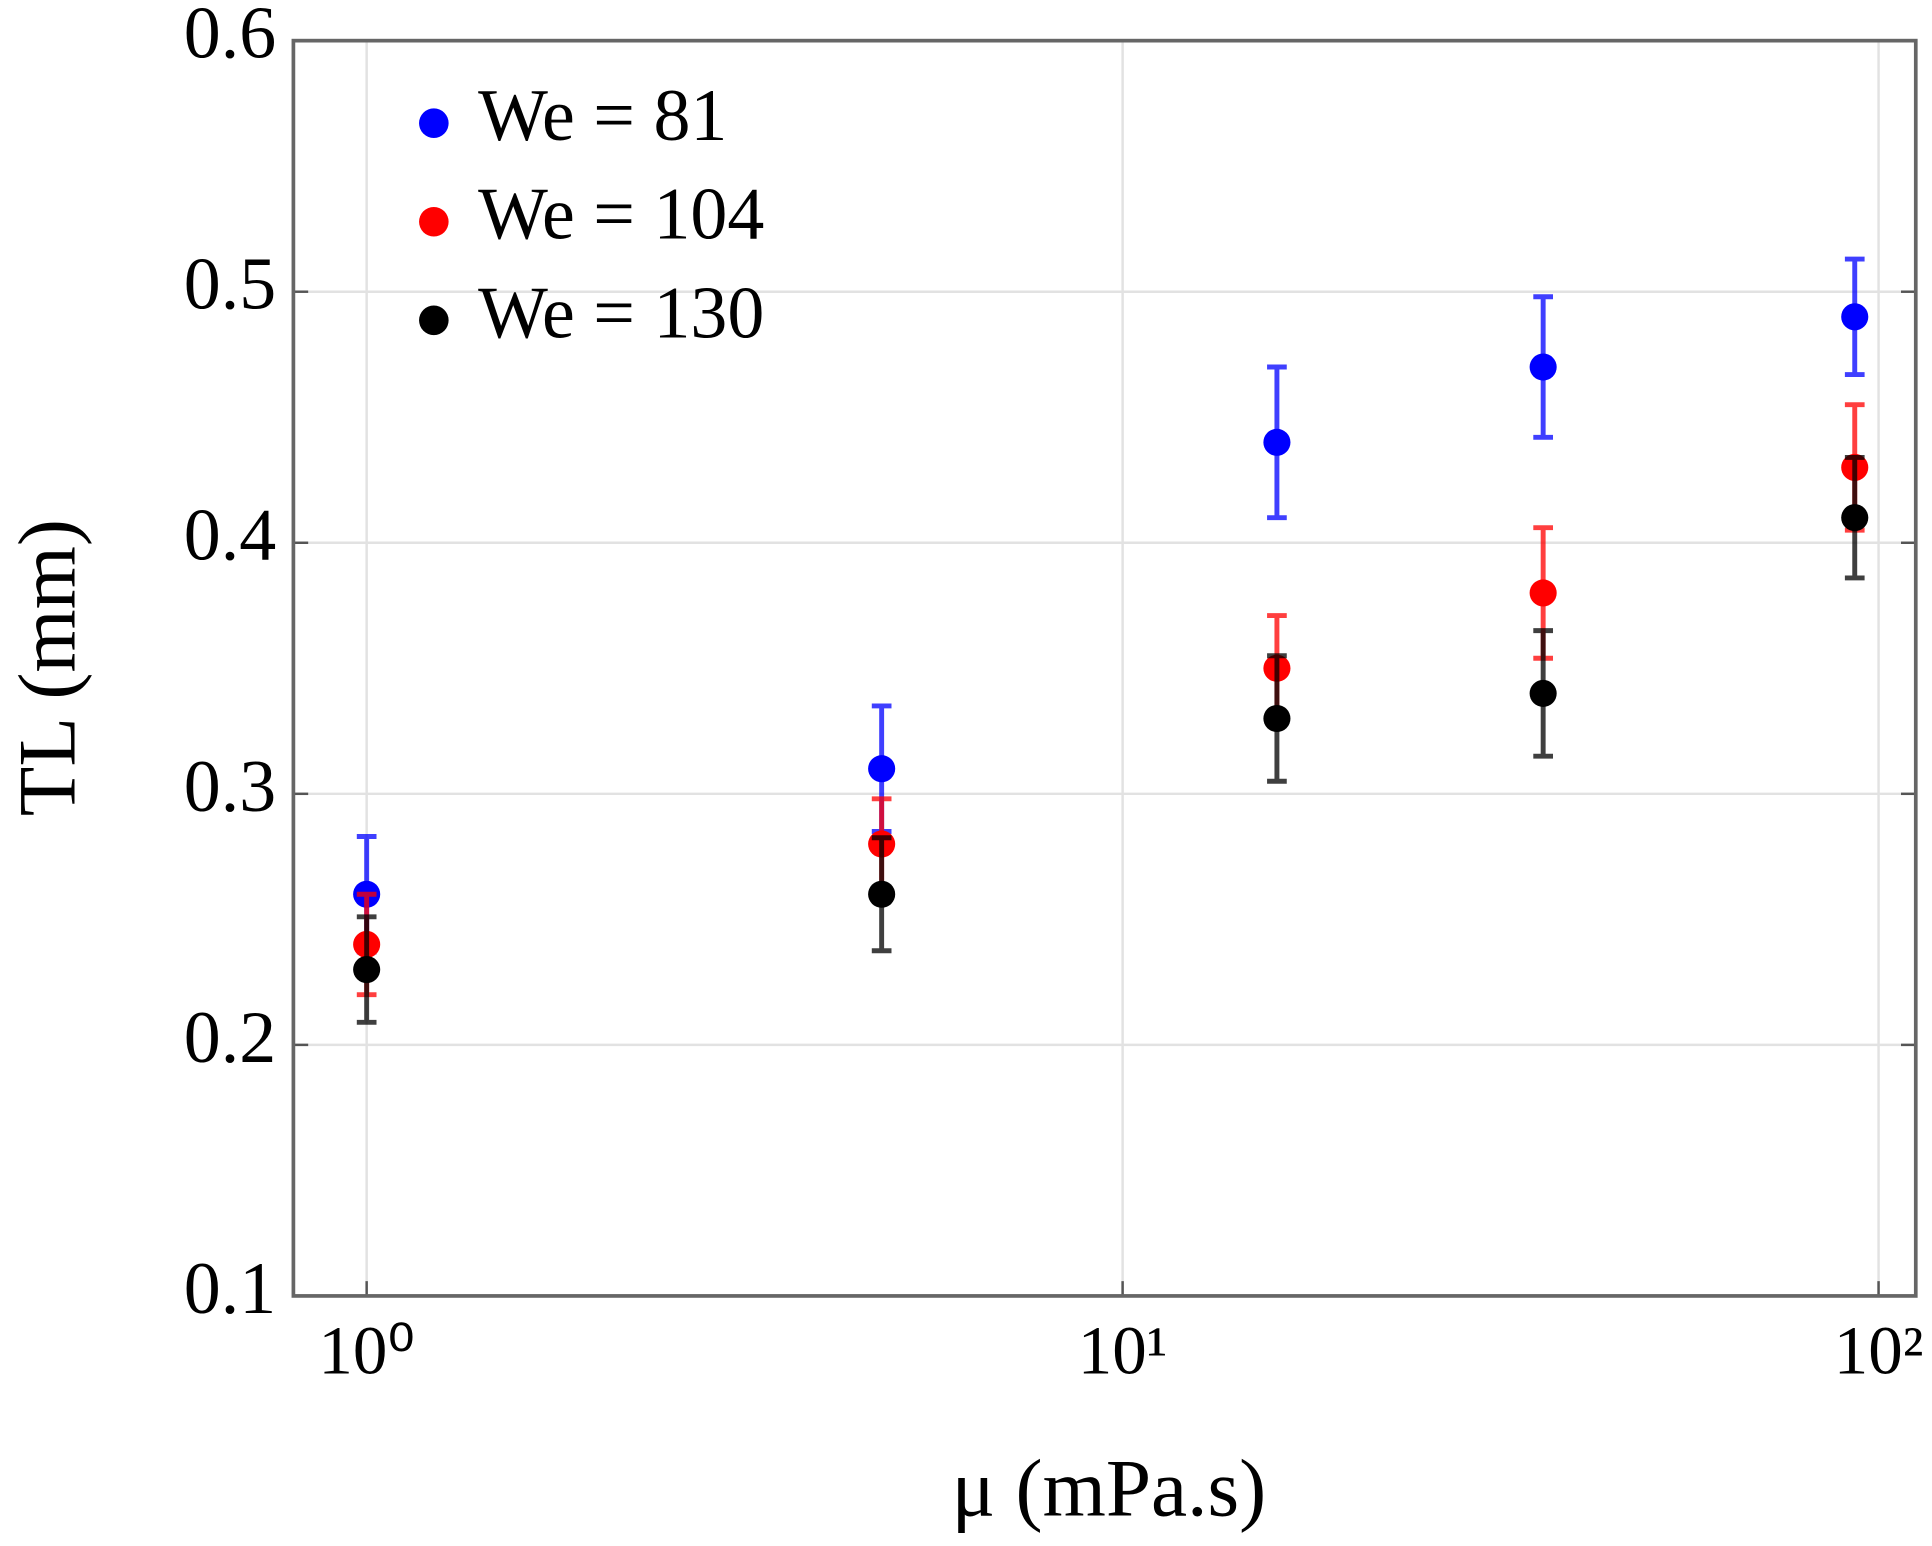 This screenshot has height=1546, width=1932. Describe the element at coordinates (230, 284) in the screenshot. I see `y-tick-label: 0.5` at that location.